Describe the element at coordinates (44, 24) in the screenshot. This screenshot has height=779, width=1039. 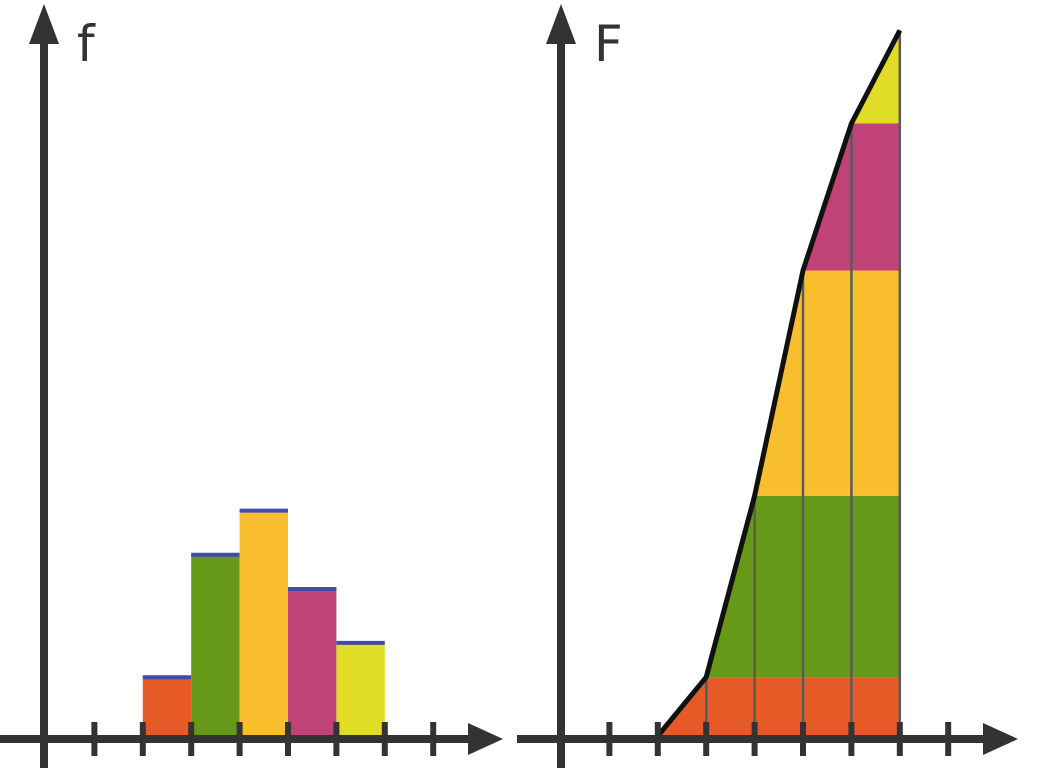
I see `histogram-y-axis-arrow` at that location.